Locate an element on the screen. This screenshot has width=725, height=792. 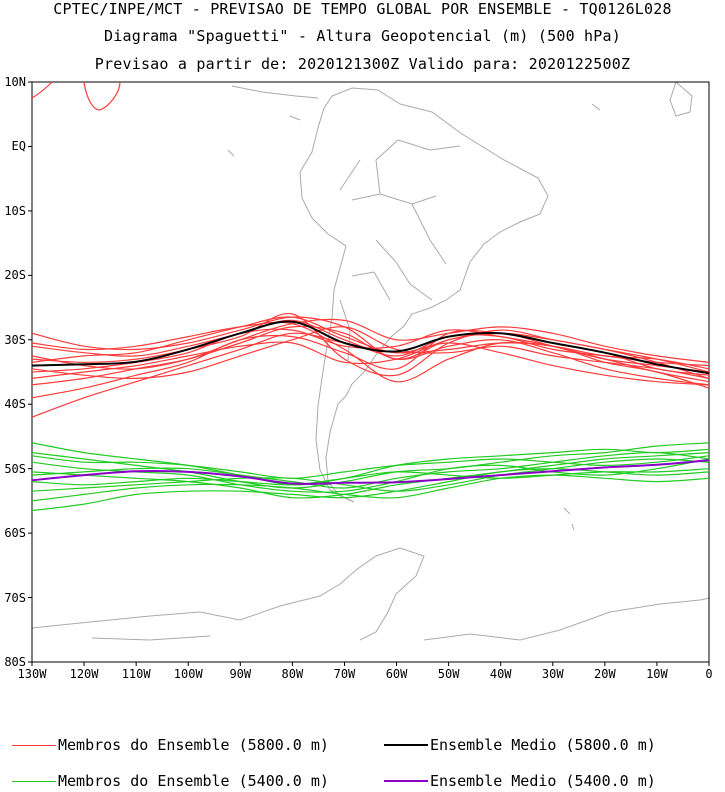
legend-label-member-5800: Membros do Ensemble (5800.0 m) is located at coordinates (193, 745).